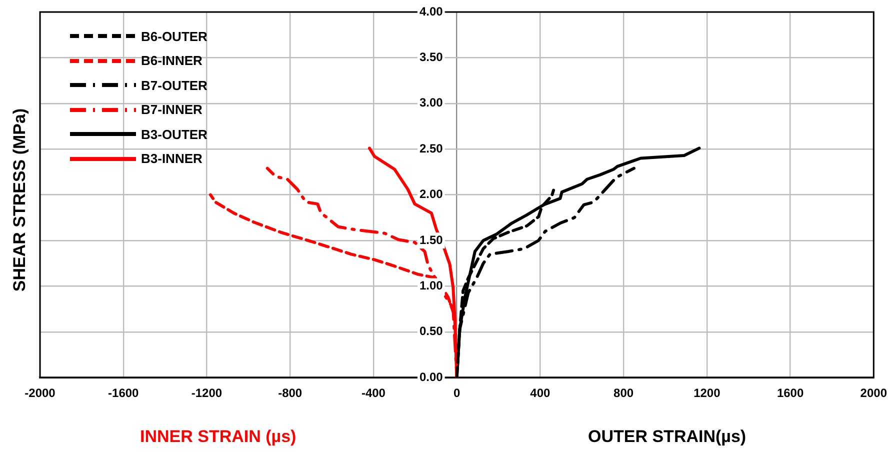 This screenshot has height=454, width=896. Describe the element at coordinates (218, 437) in the screenshot. I see `text: INNER STRAIN (µs)` at that location.